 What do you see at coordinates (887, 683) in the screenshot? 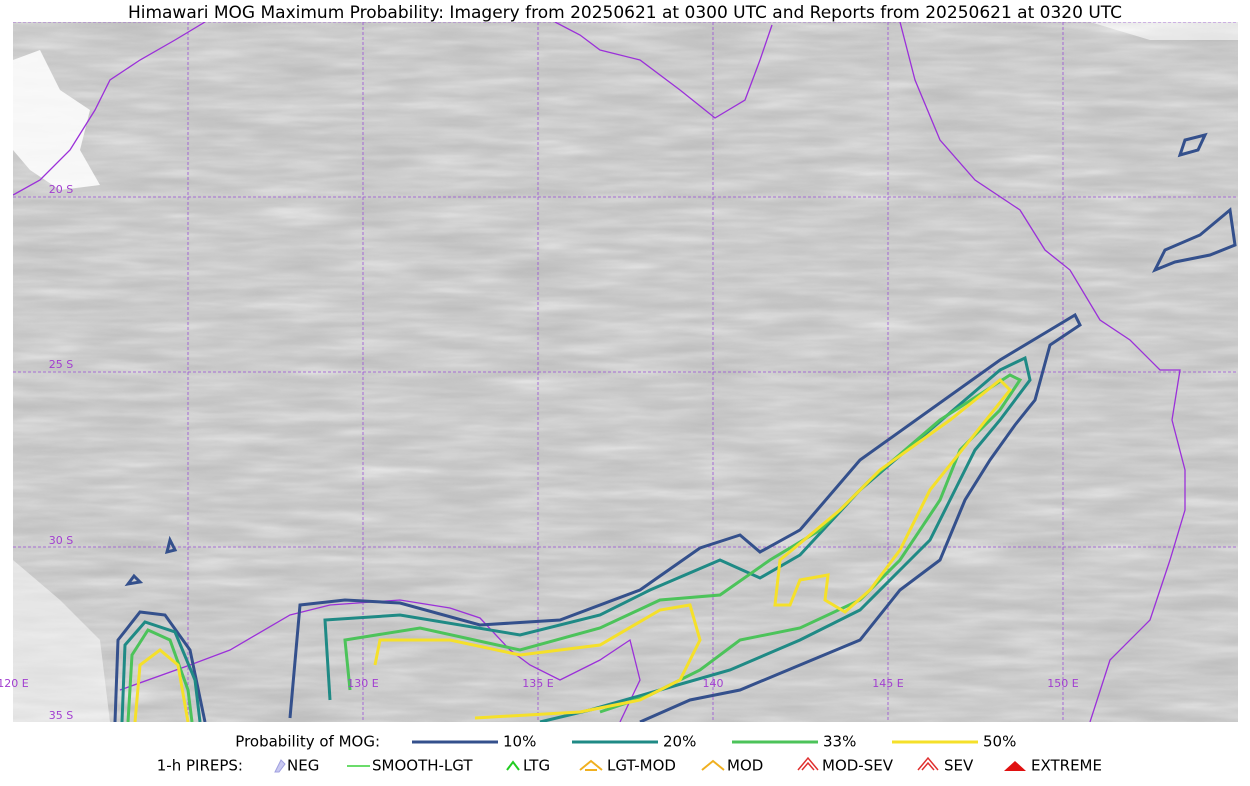
I see `longitude-label: 145 E` at bounding box center [887, 683].